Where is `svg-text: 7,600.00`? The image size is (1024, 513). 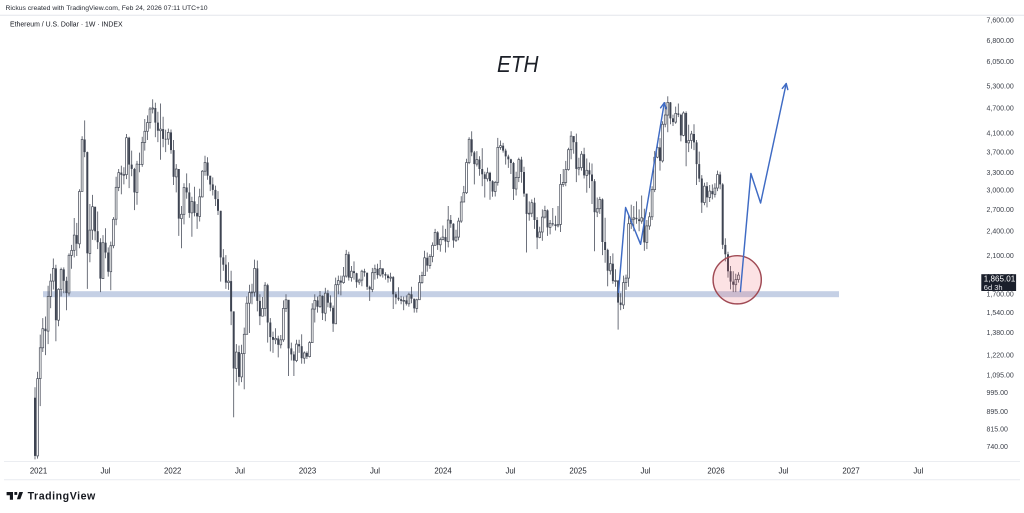 svg-text: 7,600.00 is located at coordinates (1000, 20).